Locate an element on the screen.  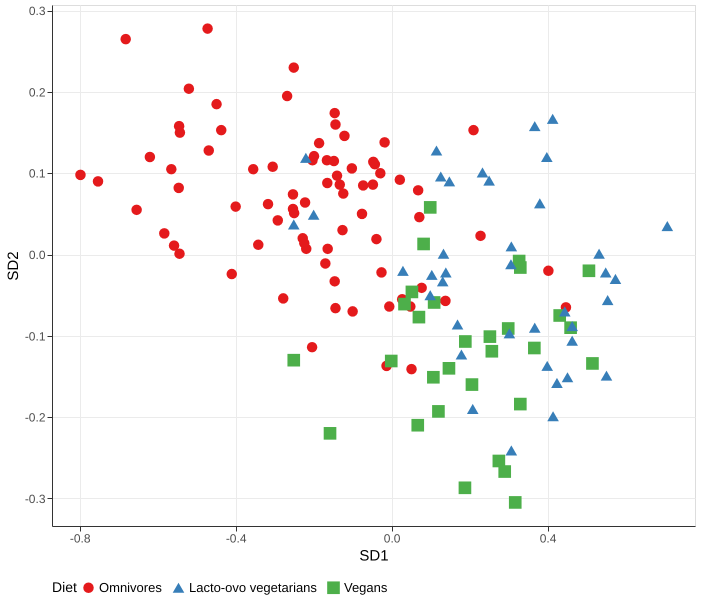
y-tick-label: 0.1 is located at coordinates (37, 173).